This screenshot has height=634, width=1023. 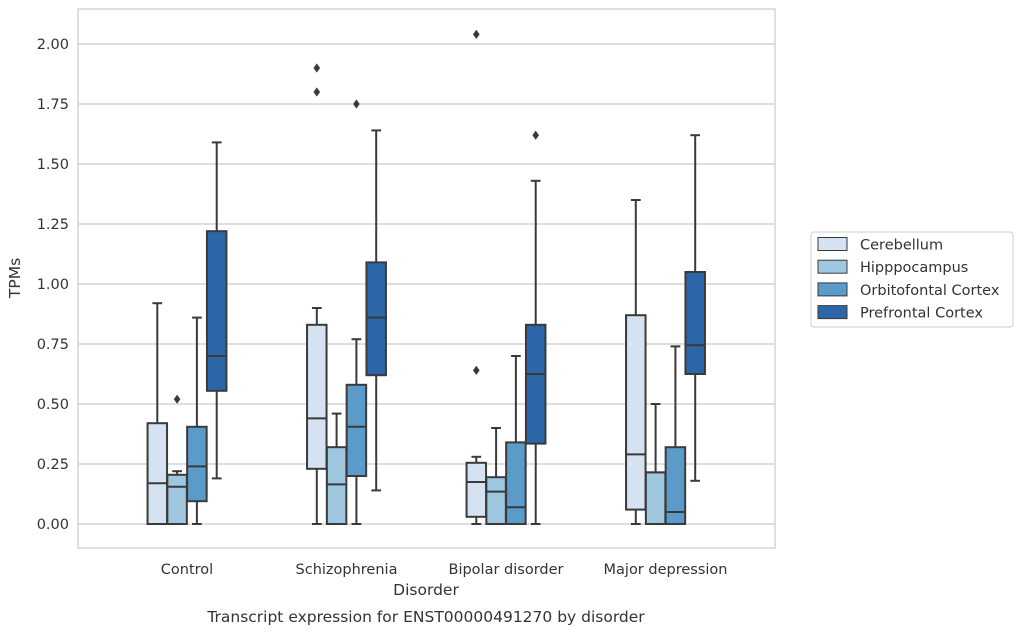 I want to click on legend-label: Hipppocampus, so click(x=914, y=268).